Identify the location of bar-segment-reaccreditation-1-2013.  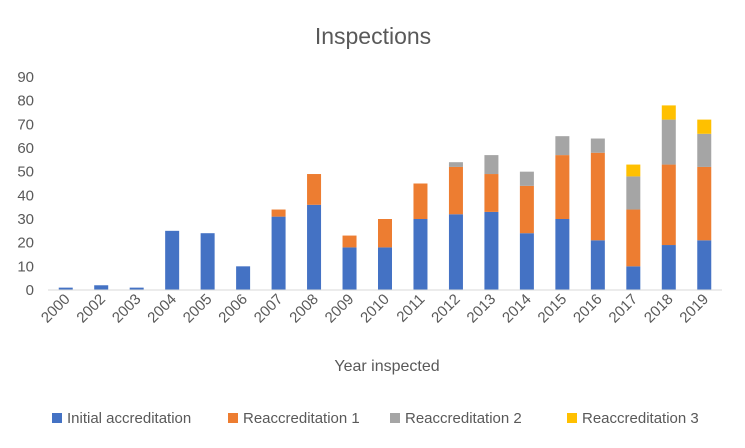
(491, 193).